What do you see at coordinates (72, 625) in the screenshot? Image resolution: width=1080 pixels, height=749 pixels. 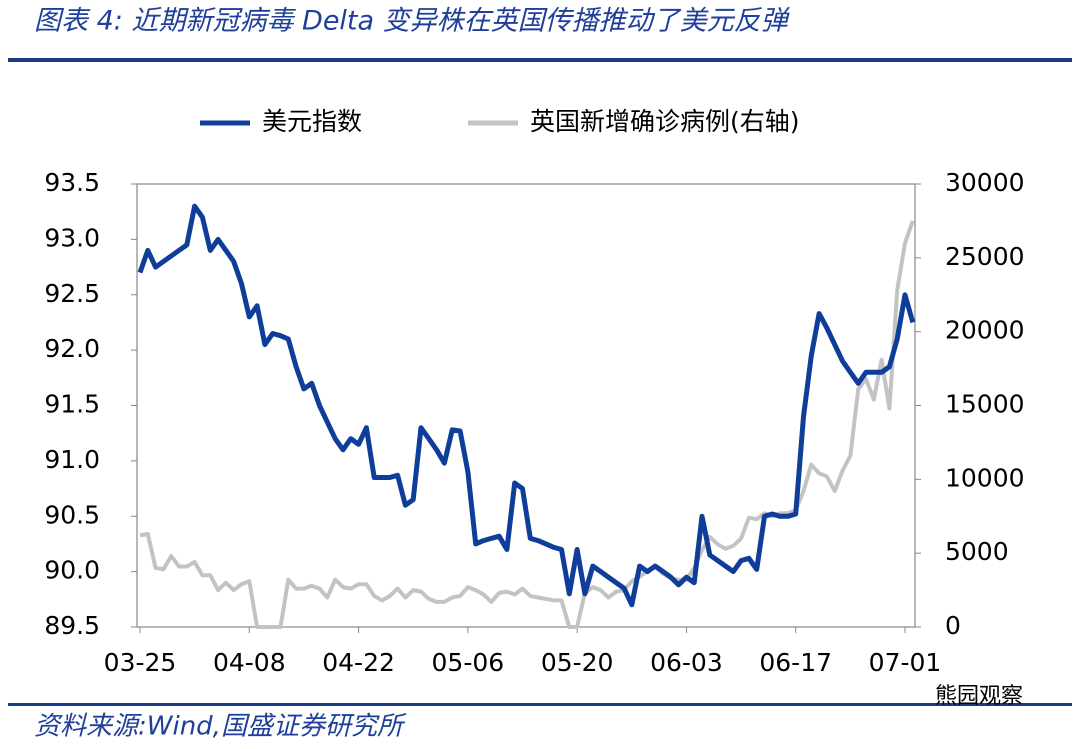 I see `y-tick-label: 89.5` at bounding box center [72, 625].